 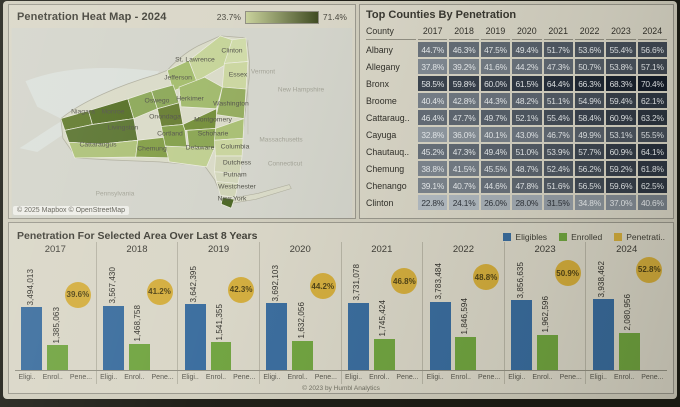 What do you see at coordinates (433, 185) in the screenshot?
I see `heat-cell: 39.1%` at bounding box center [433, 185].